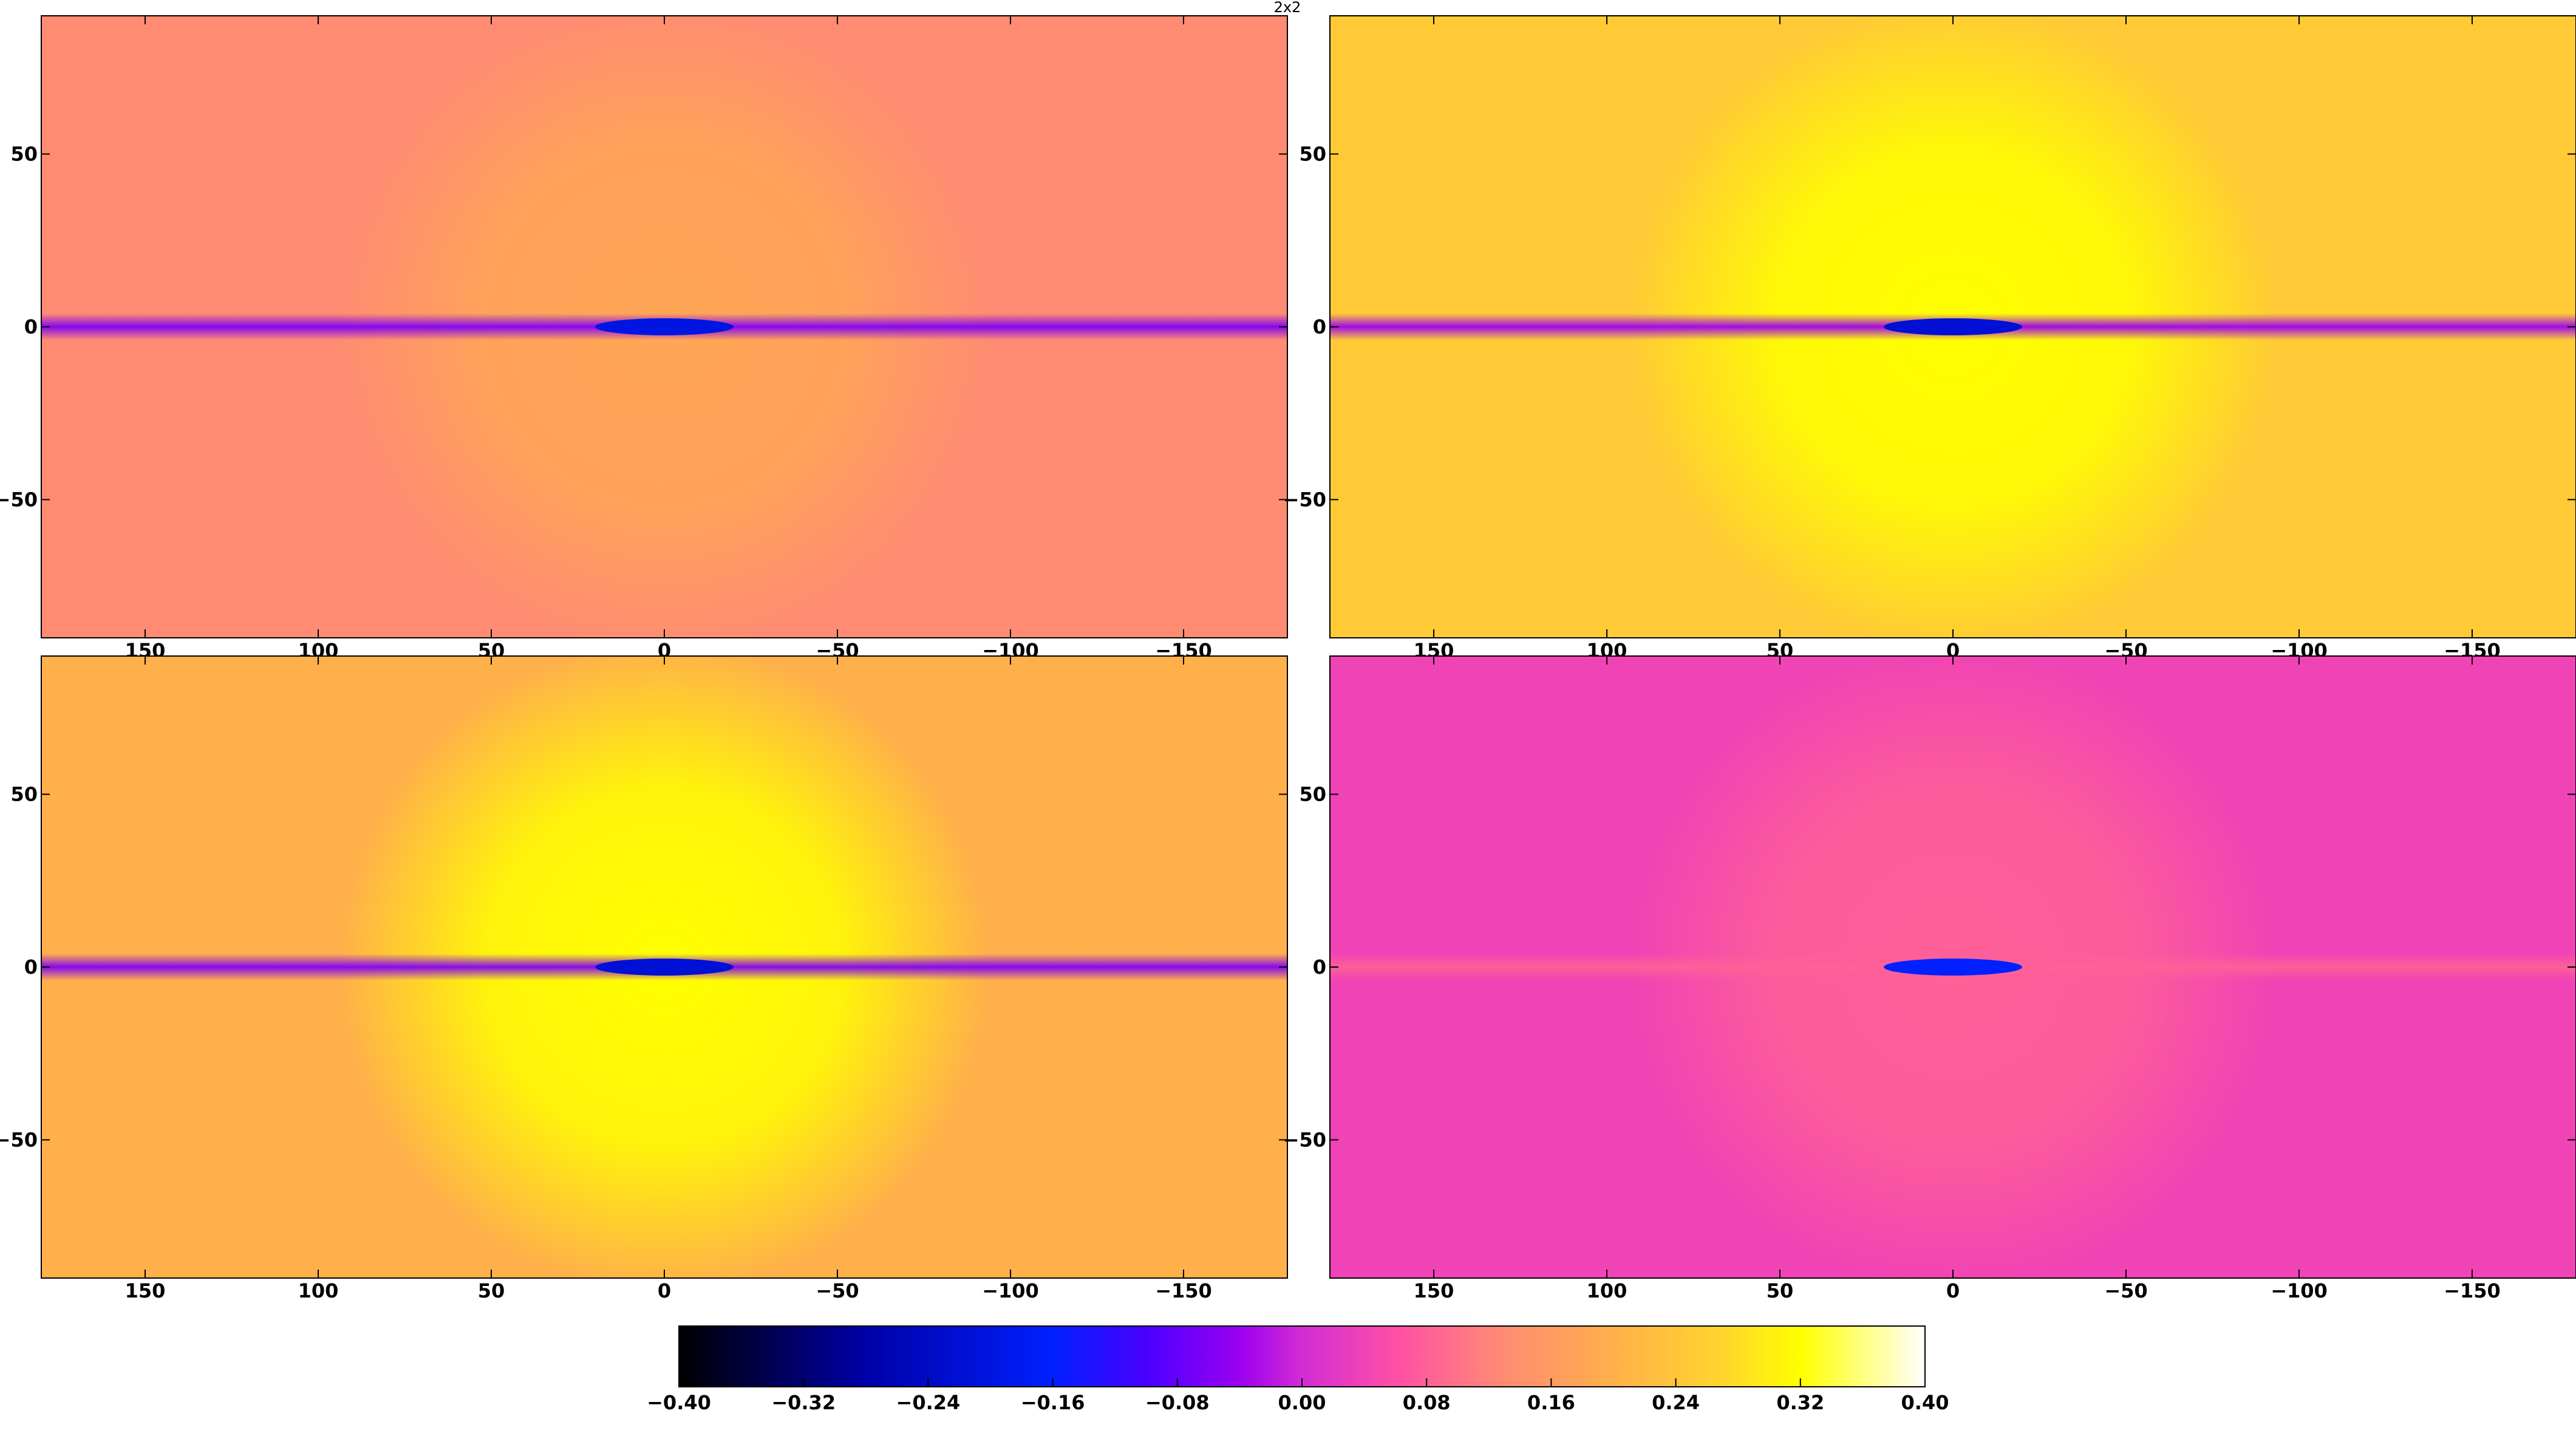 The width and height of the screenshot is (2576, 1436). Describe the element at coordinates (1287, 8) in the screenshot. I see `corner-label: 2x2` at that location.